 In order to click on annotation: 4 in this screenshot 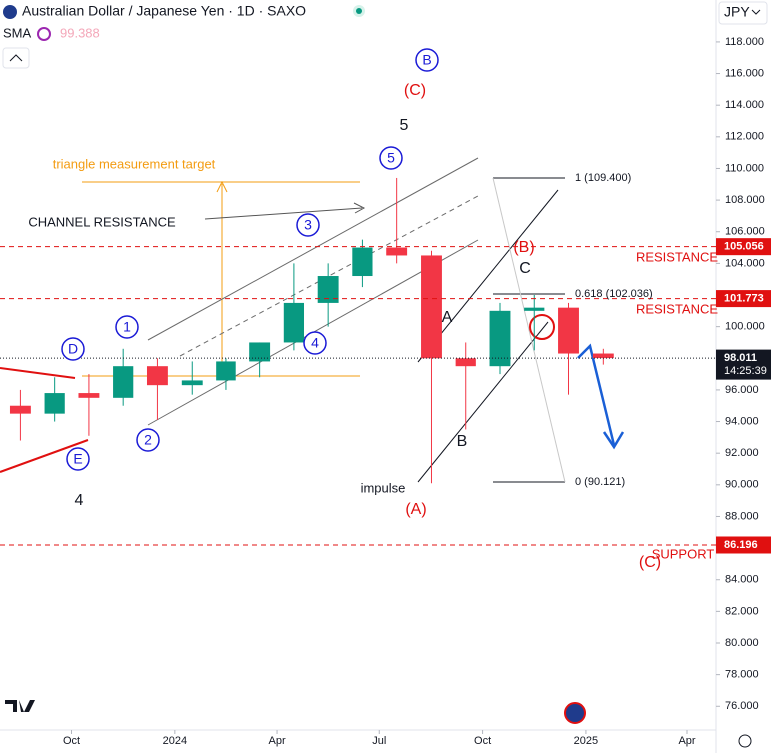, I will do `click(79, 500)`.